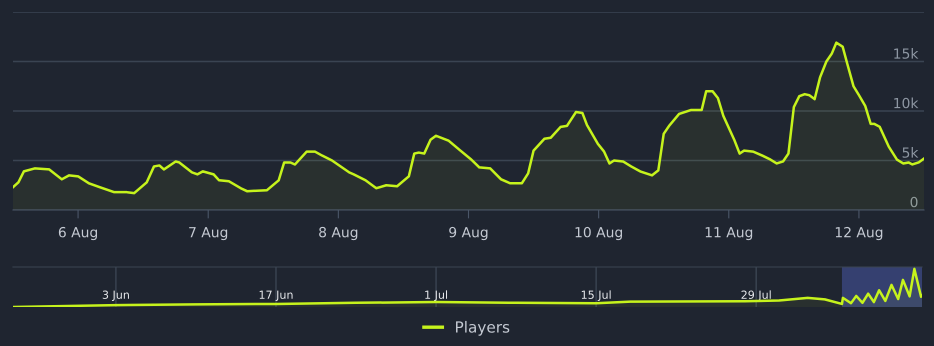 Image resolution: width=934 pixels, height=346 pixels. Describe the element at coordinates (859, 233) in the screenshot. I see `x-tick-label: 12 Aug` at that location.